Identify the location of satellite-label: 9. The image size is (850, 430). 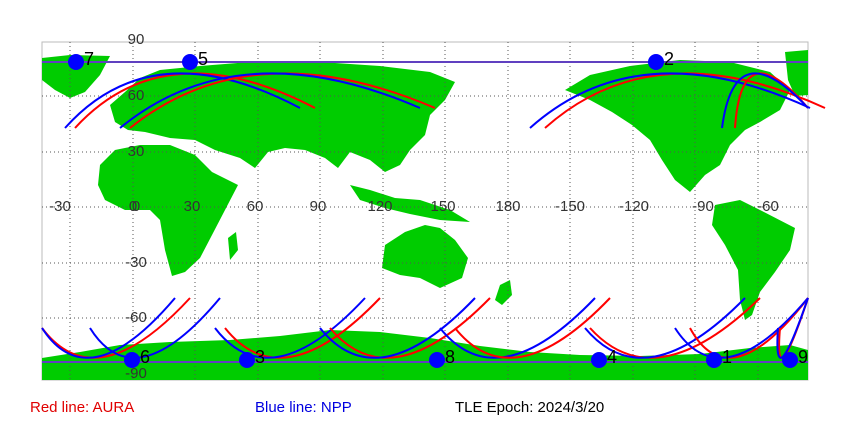
(803, 357).